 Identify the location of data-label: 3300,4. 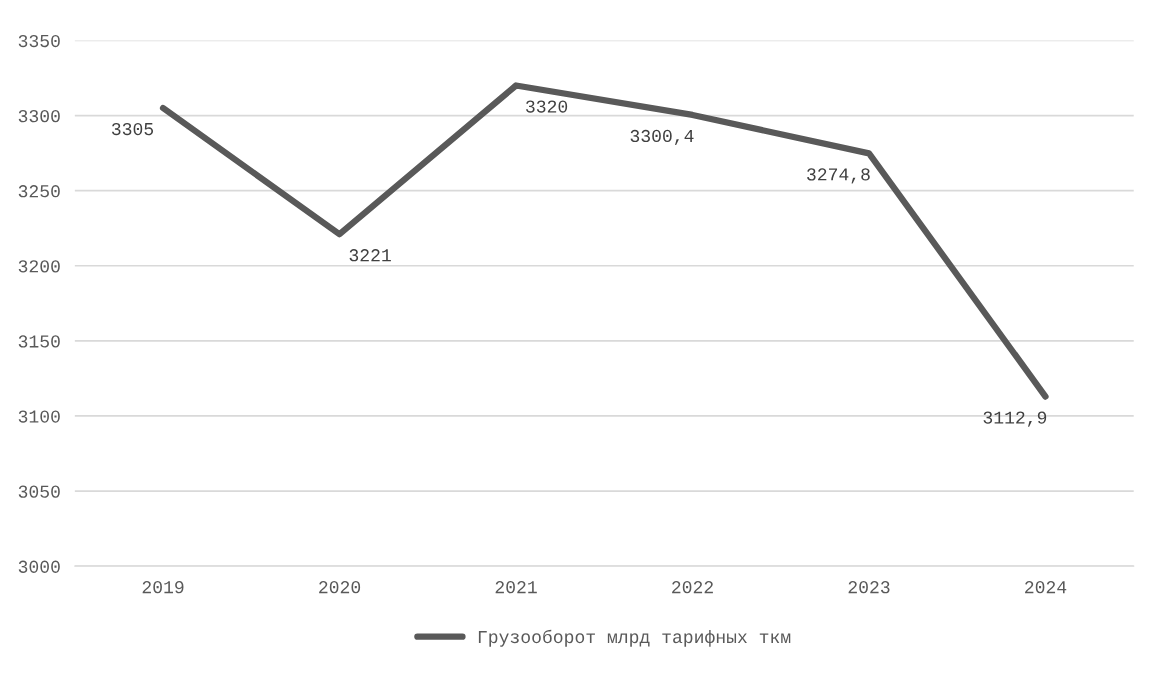
(662, 137).